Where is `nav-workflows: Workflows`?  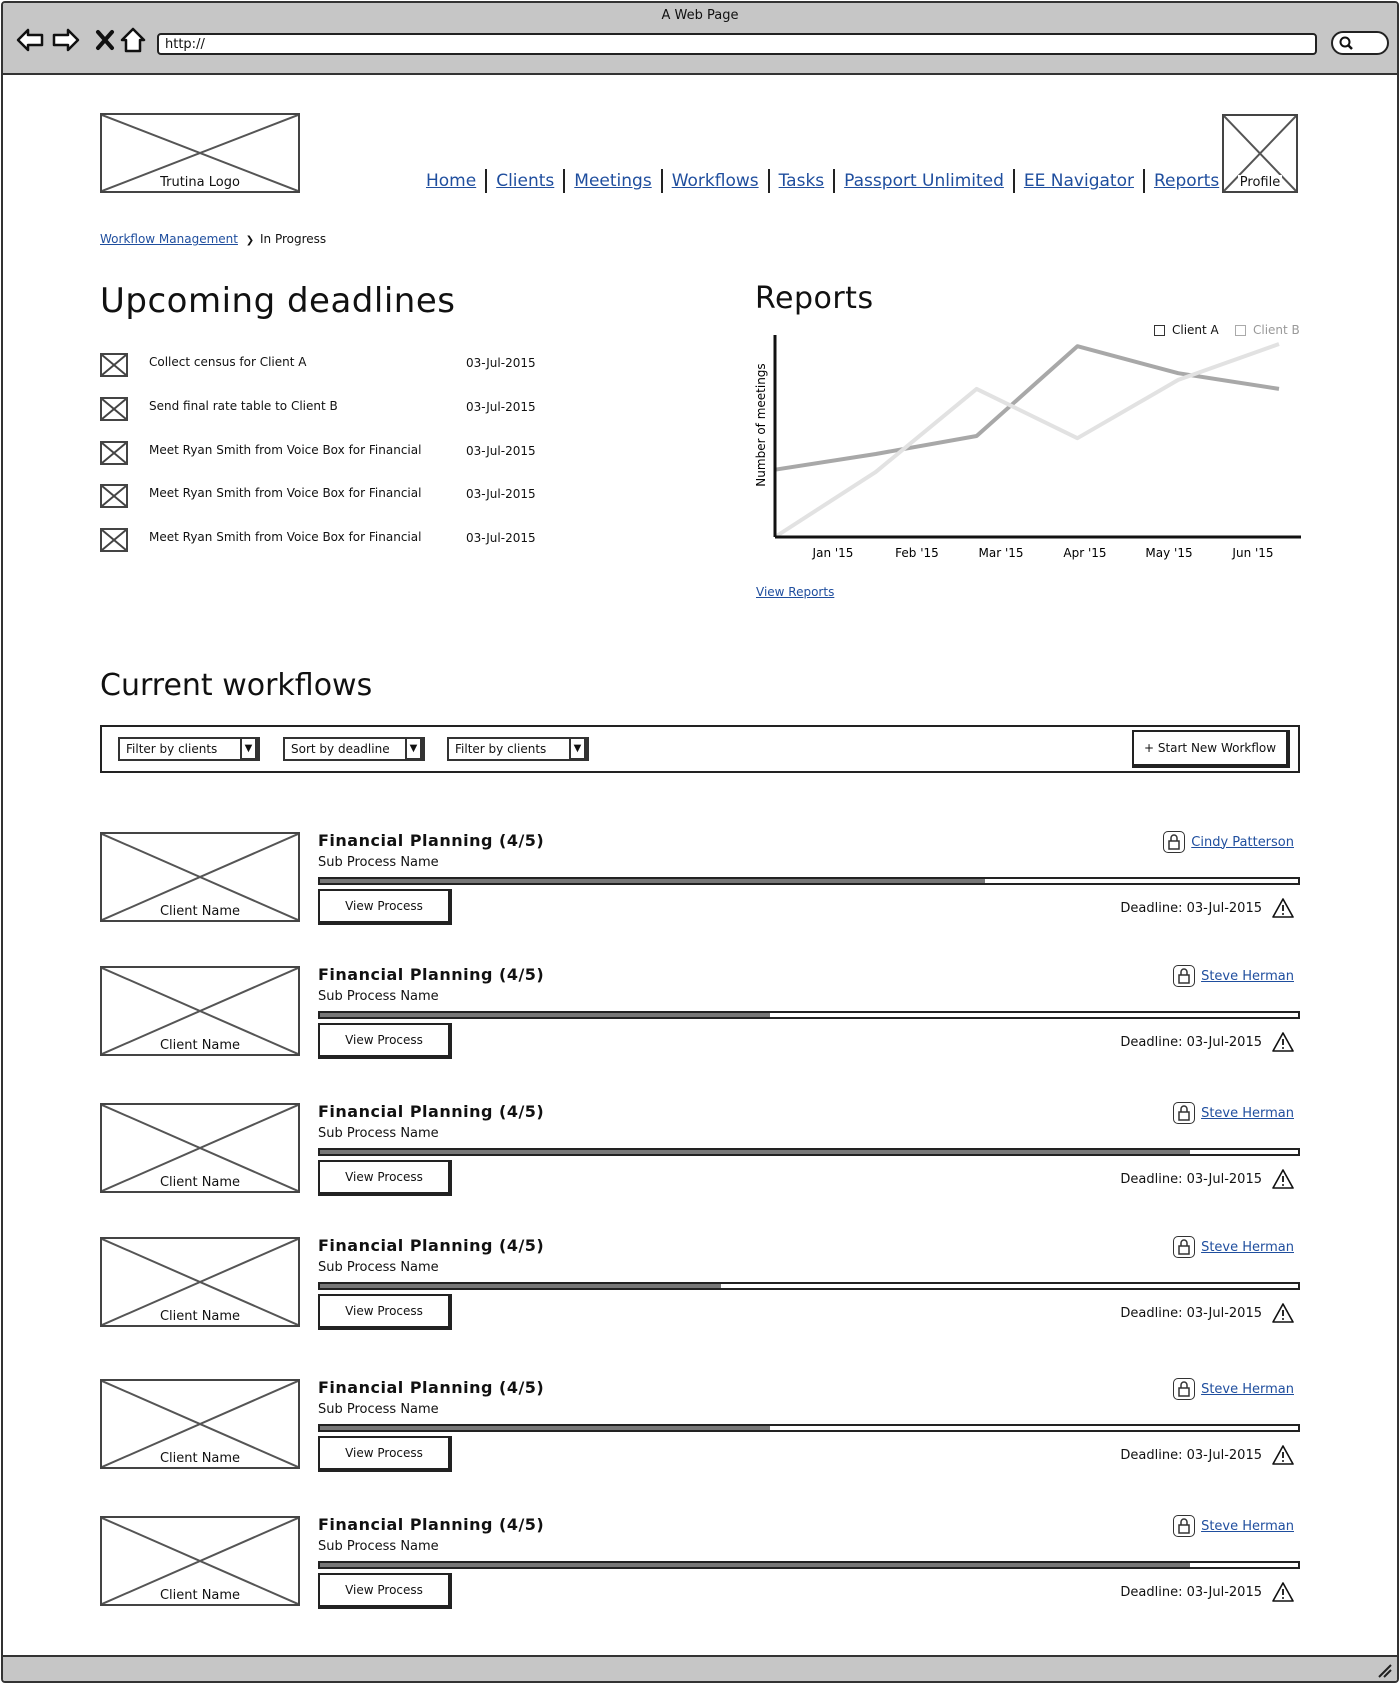 nav-workflows: Workflows is located at coordinates (715, 181).